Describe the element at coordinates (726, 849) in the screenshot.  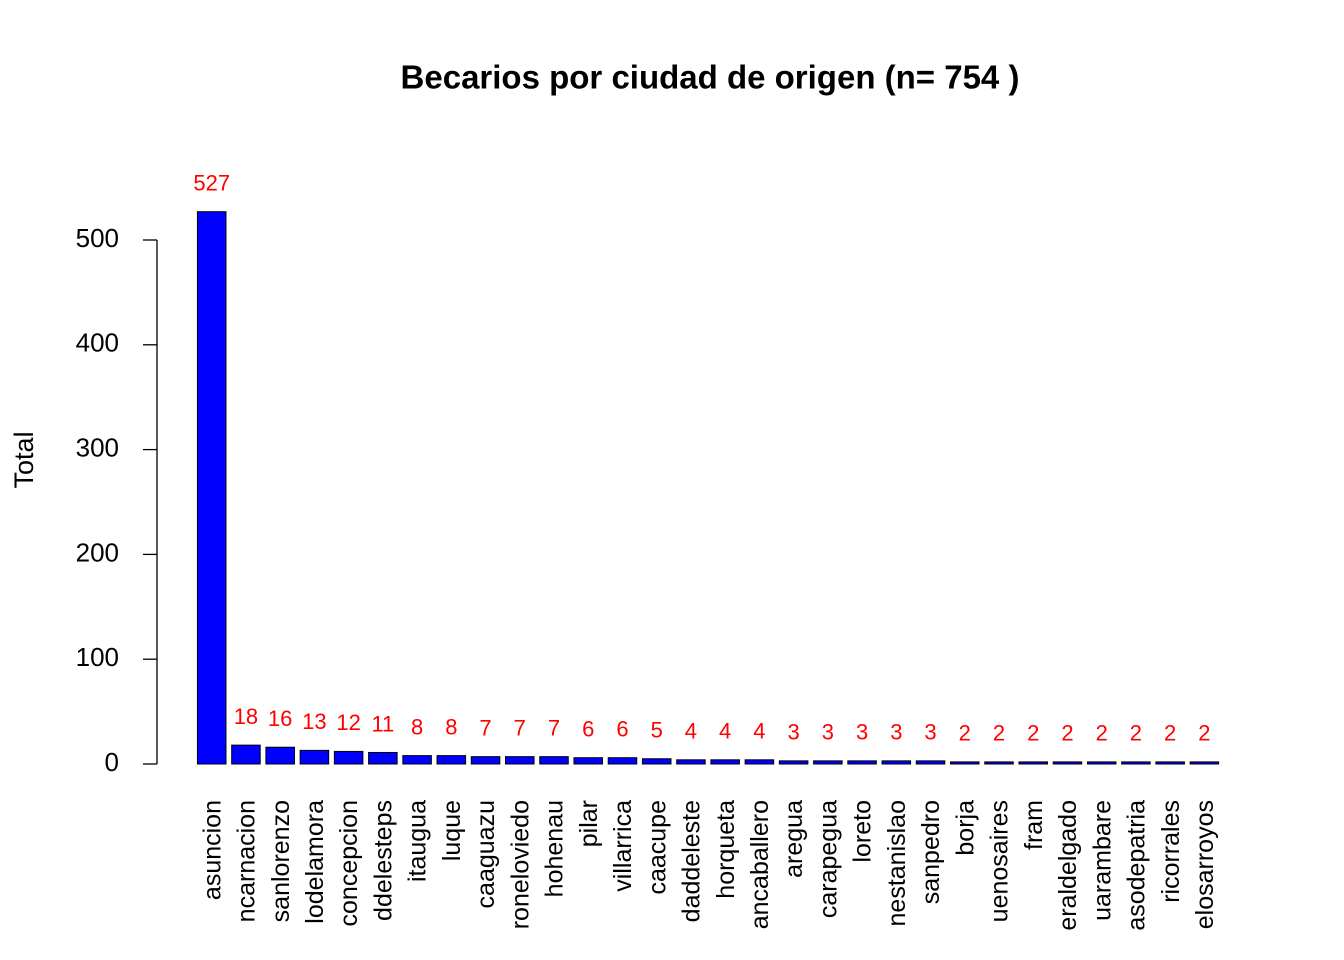
I see `x-tick-label: horqueta` at that location.